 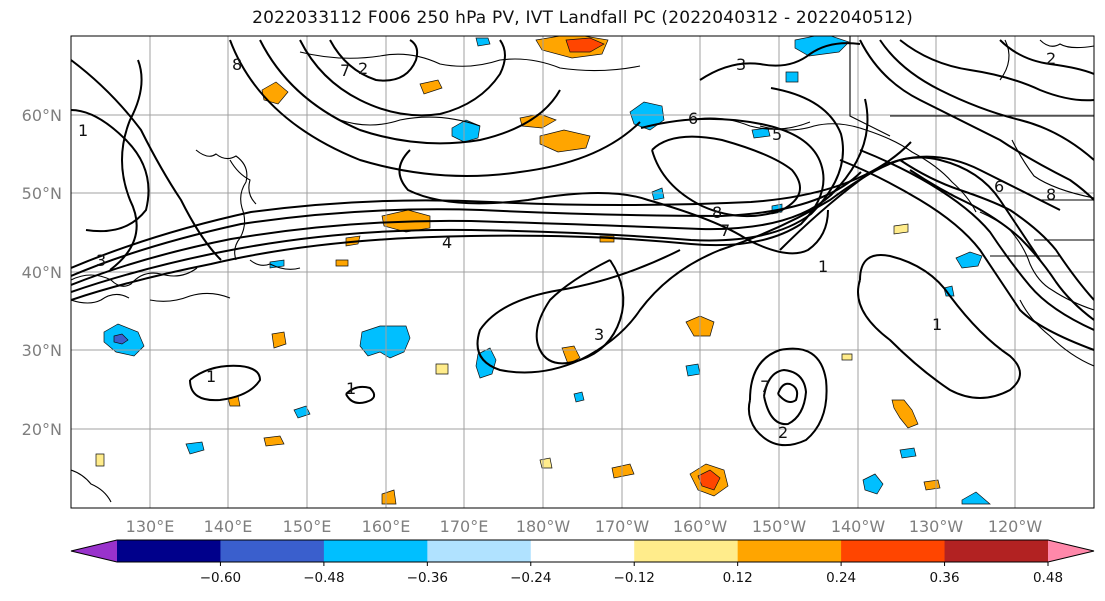 What do you see at coordinates (427, 578) in the screenshot?
I see `colorbar-tick-label: −0.36` at bounding box center [427, 578].